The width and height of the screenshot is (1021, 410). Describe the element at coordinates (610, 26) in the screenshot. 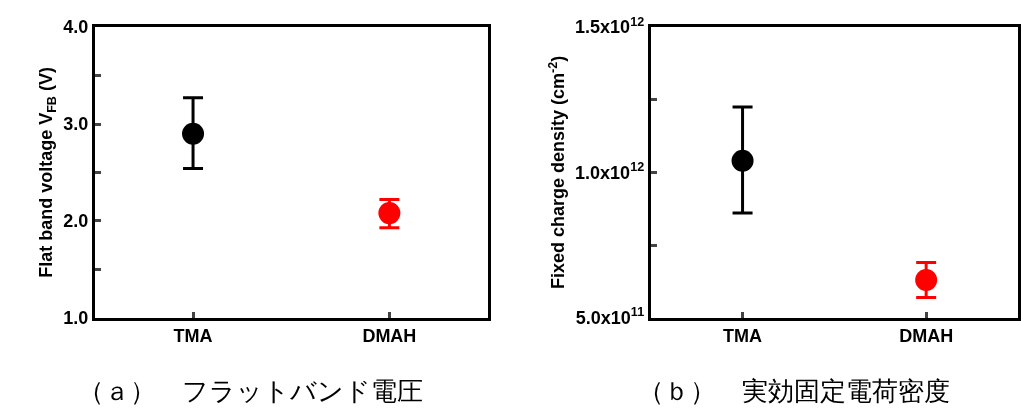

I see `y-tick-label: 1.5x10$^{12}$` at that location.